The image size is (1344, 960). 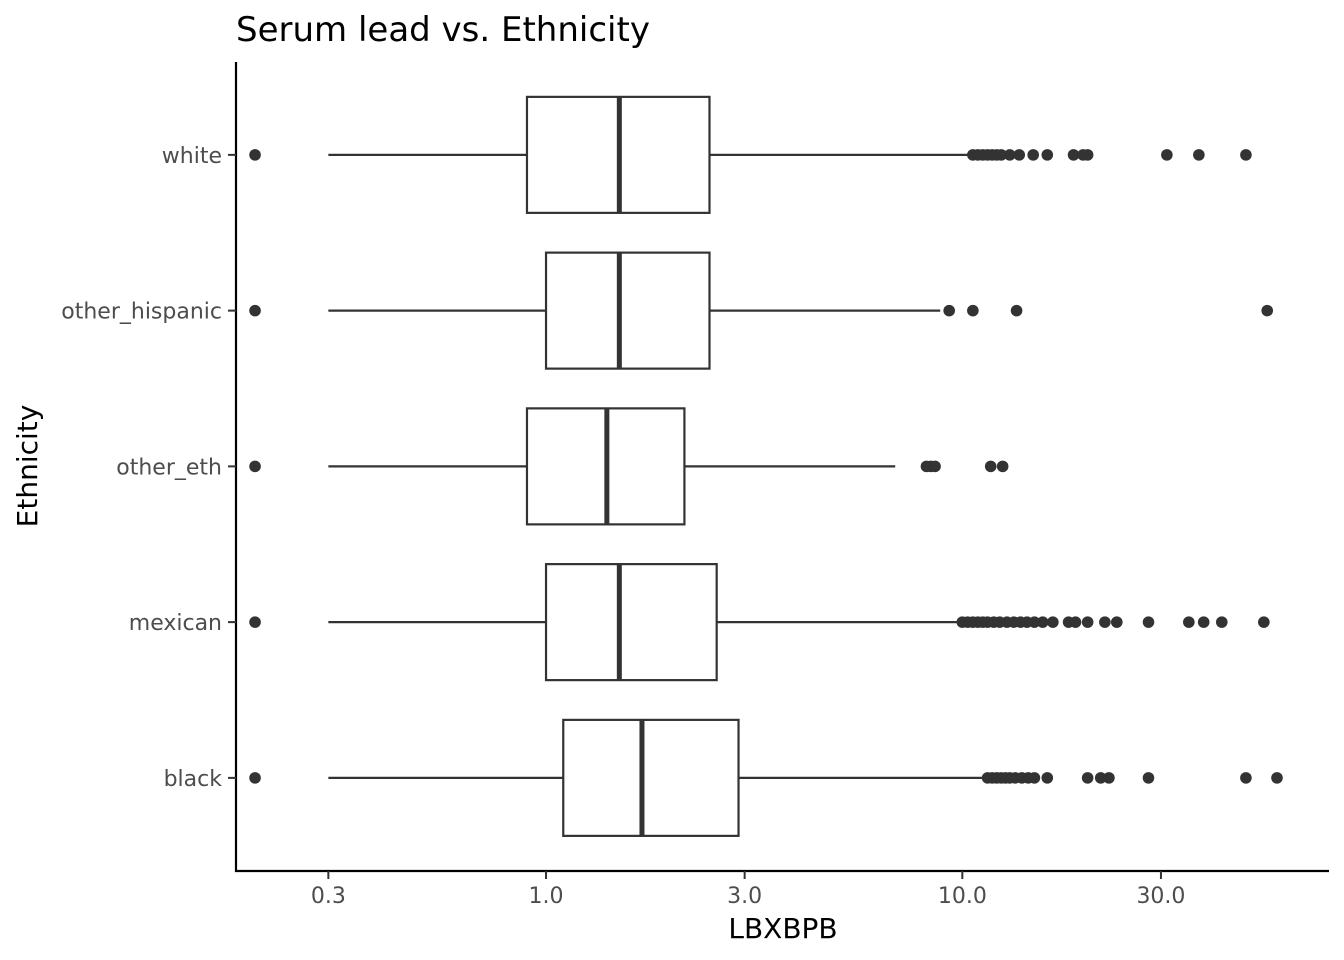 I want to click on box-group-black, so click(x=766, y=778).